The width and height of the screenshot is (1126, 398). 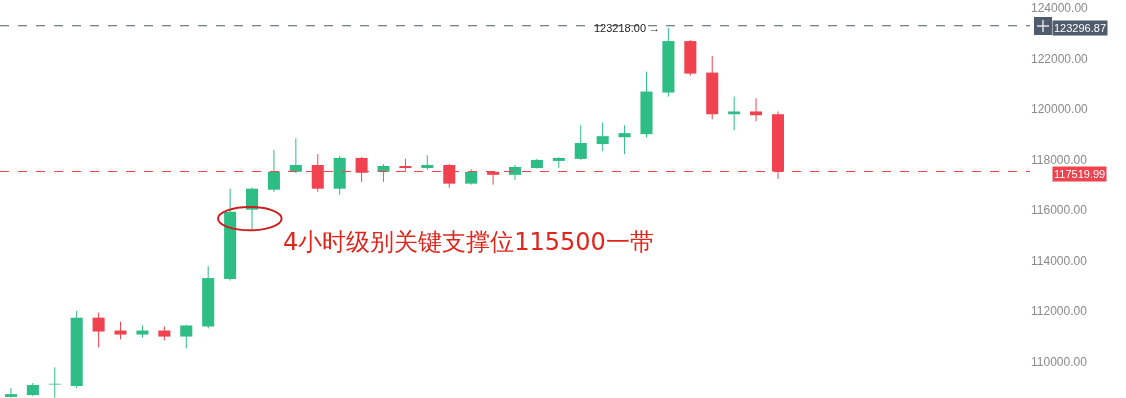 I want to click on ref-line-label: 123296.87, so click(x=1080, y=28).